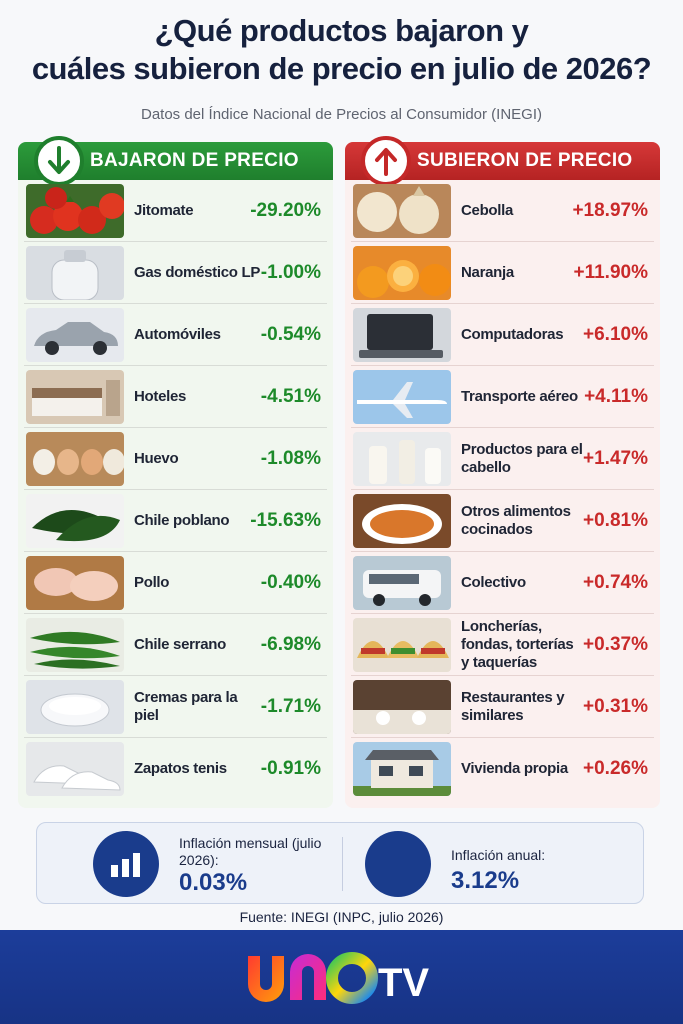 The width and height of the screenshot is (683, 1024). What do you see at coordinates (290, 396) in the screenshot?
I see `decreased-price-change: -4.51%` at bounding box center [290, 396].